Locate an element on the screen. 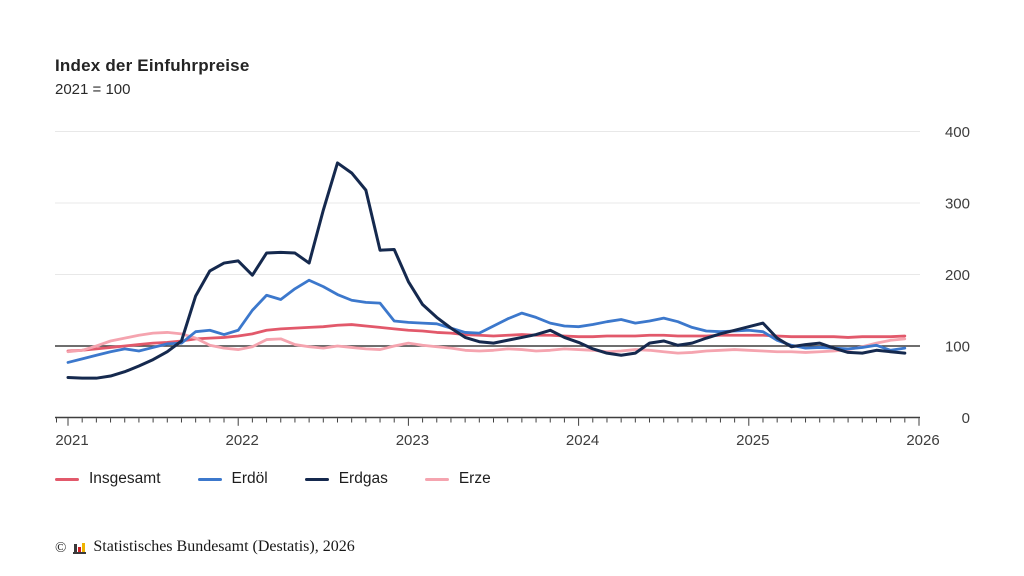 This screenshot has height=576, width=1024. legend-swatch-insgesamt is located at coordinates (67, 479).